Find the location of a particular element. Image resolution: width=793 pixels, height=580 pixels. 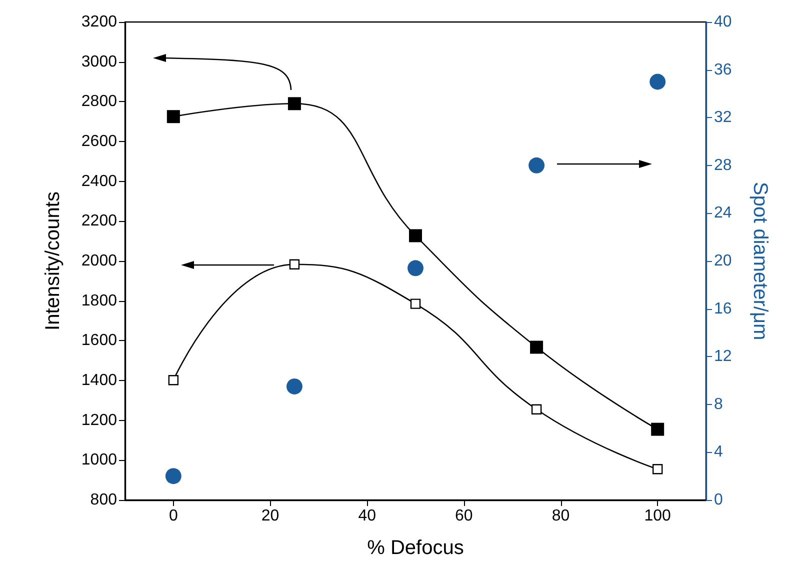

y2-tick-label: 32 is located at coordinates (723, 117).